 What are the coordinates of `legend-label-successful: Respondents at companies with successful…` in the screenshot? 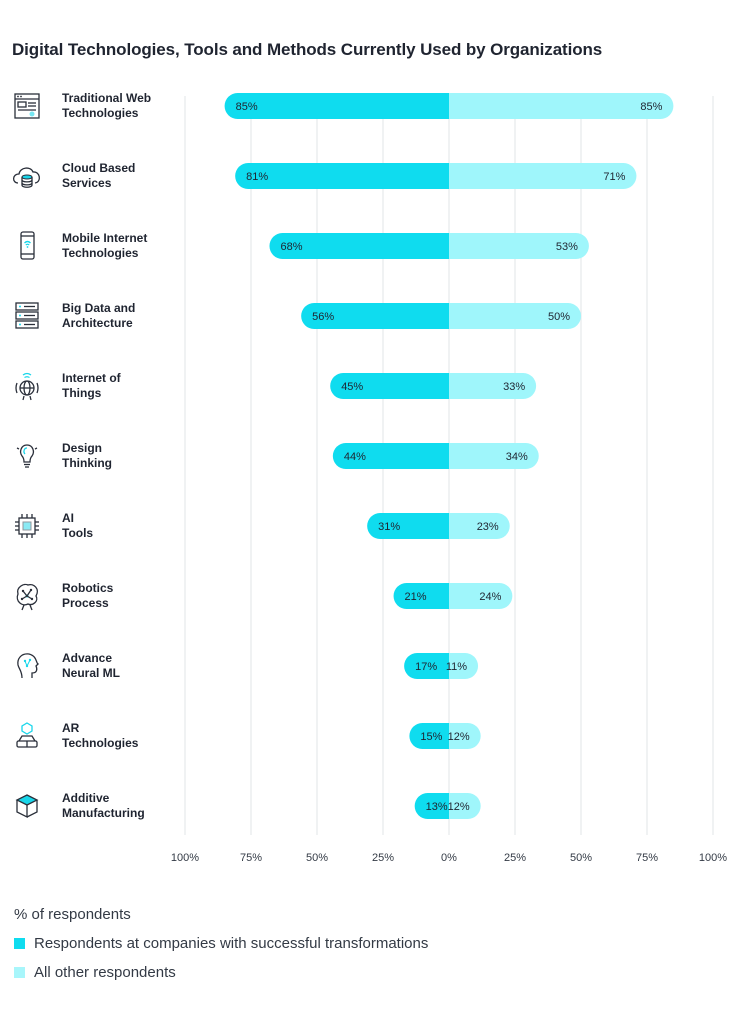 It's located at (231, 943).